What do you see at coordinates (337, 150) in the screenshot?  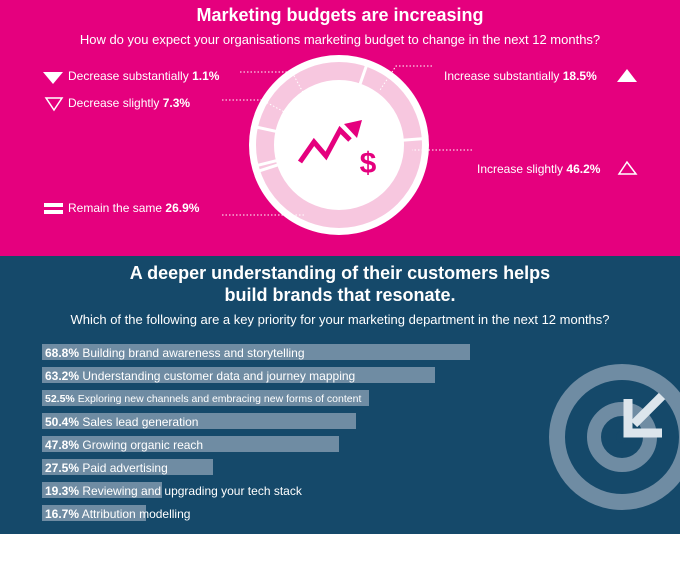 I see `growth-dollar-icon: $` at bounding box center [337, 150].